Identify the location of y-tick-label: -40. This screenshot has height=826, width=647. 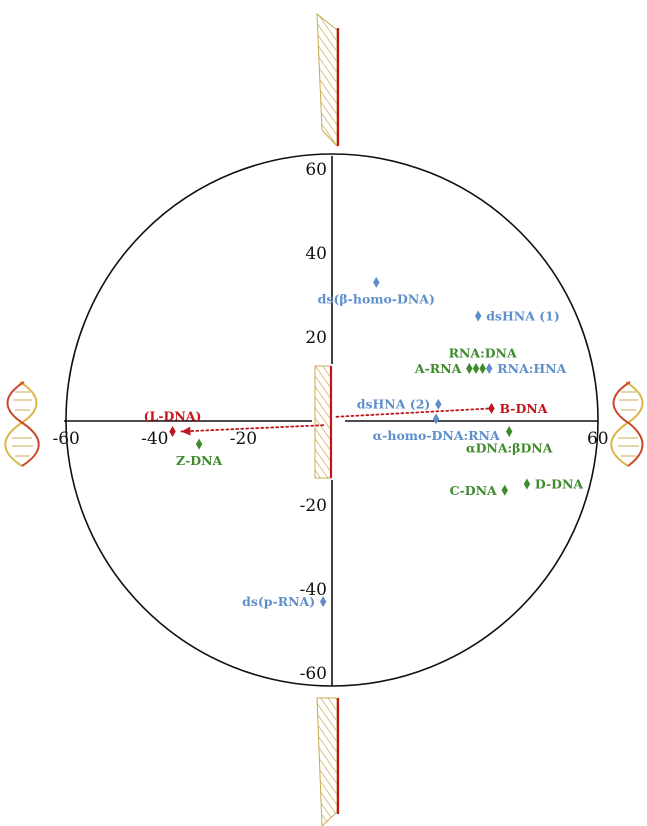
(313, 590).